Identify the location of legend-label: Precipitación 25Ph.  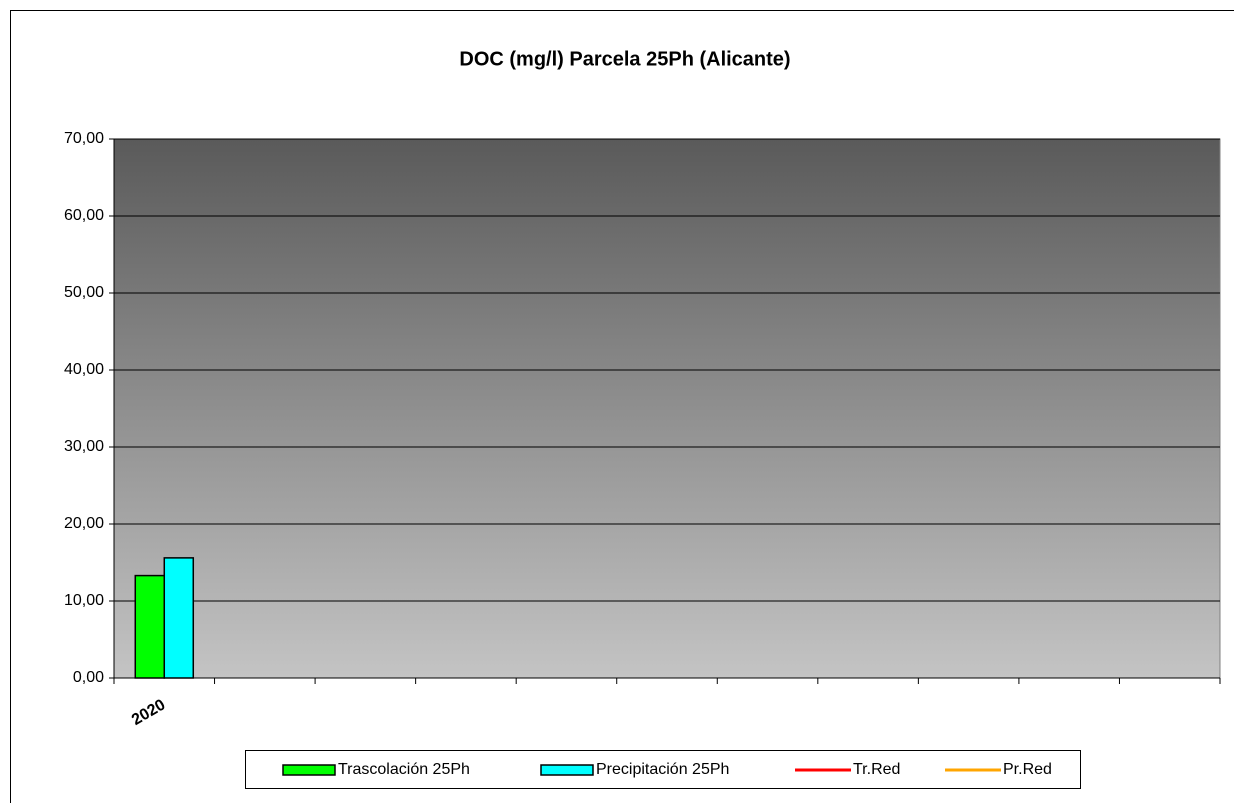
(662, 769).